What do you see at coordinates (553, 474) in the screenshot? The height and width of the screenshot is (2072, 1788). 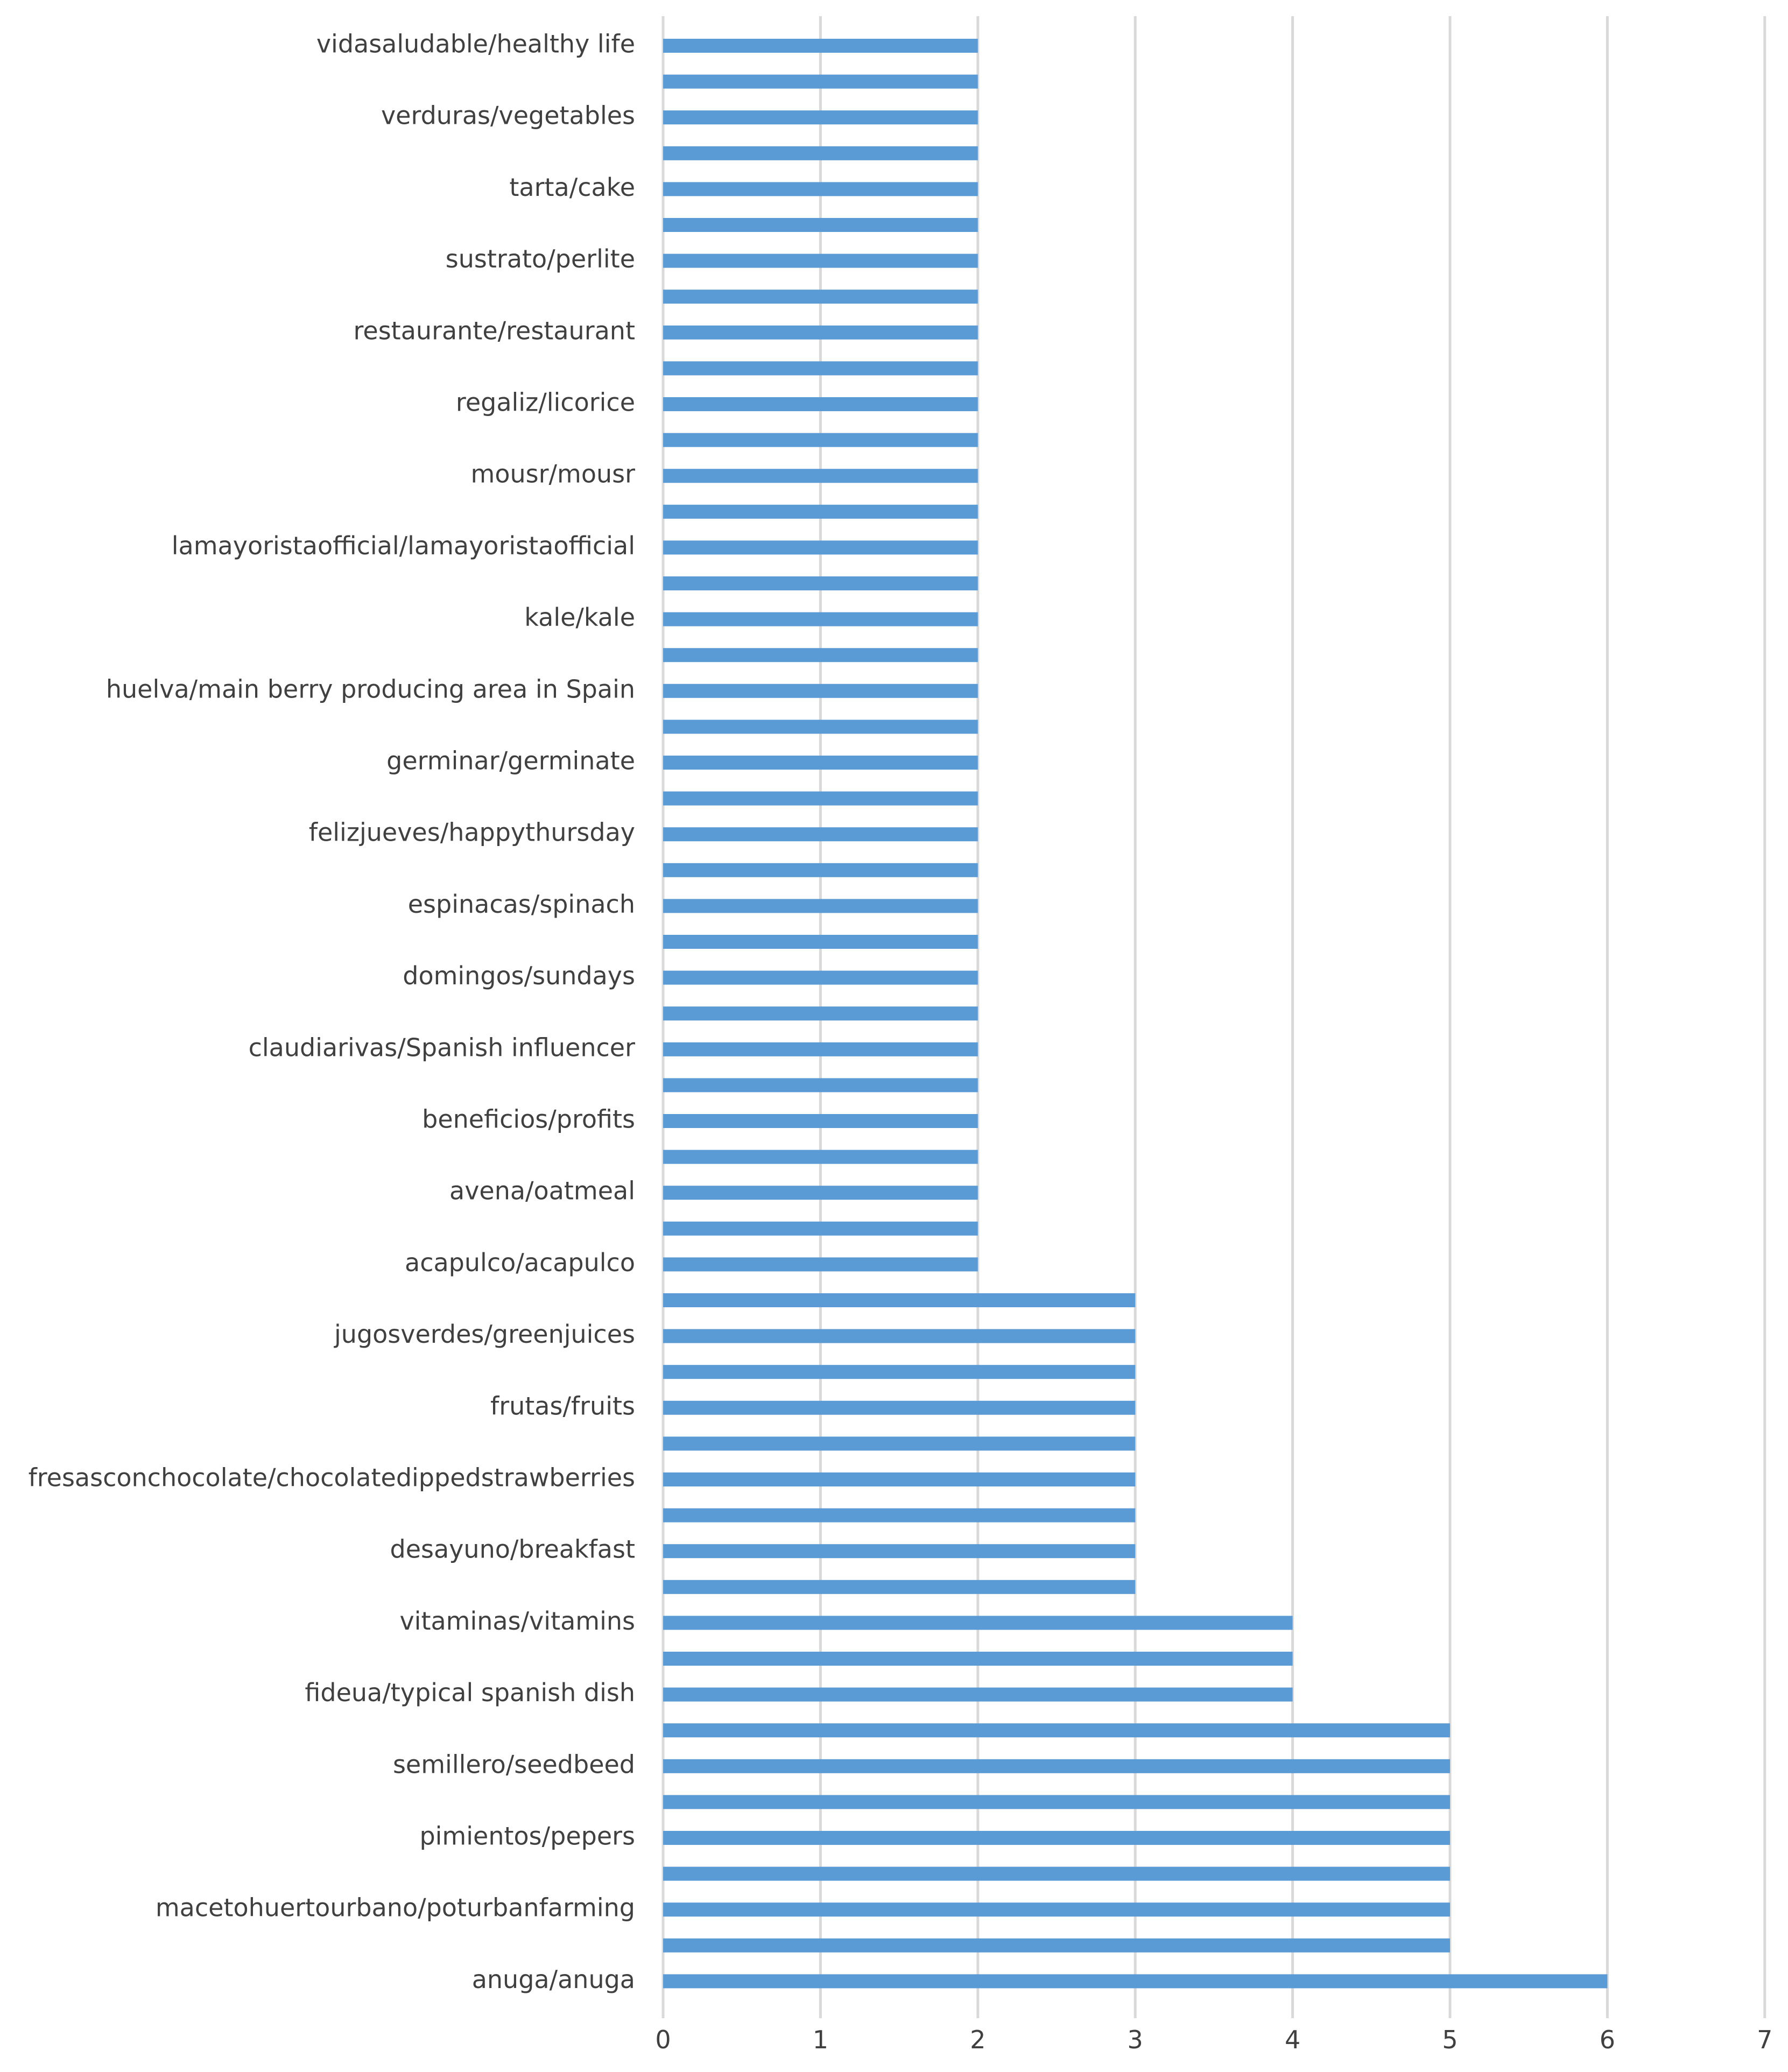 I see `category-label: mousr/mousr` at bounding box center [553, 474].